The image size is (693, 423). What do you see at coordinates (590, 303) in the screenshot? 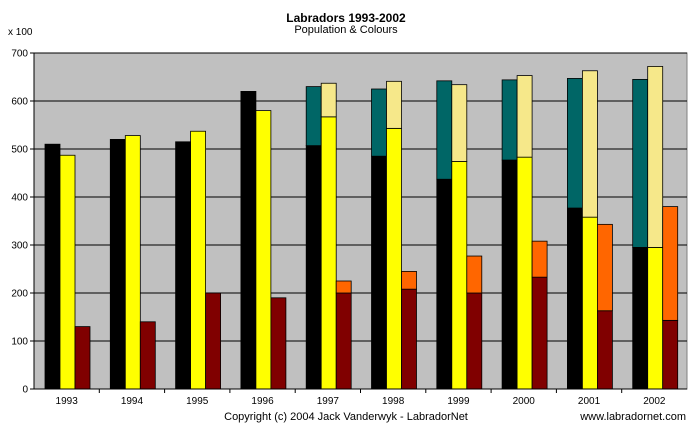
I see `bar-yellow-seg0-2001` at bounding box center [590, 303].